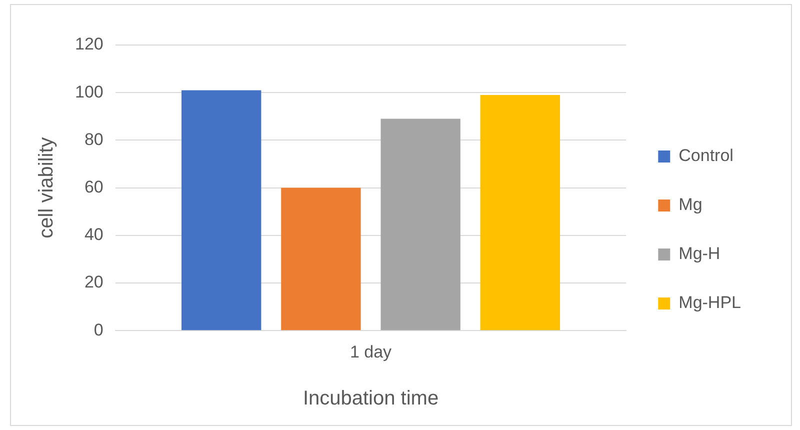 This screenshot has width=800, height=430. What do you see at coordinates (94, 186) in the screenshot?
I see `y-tick-label: 60` at bounding box center [94, 186].